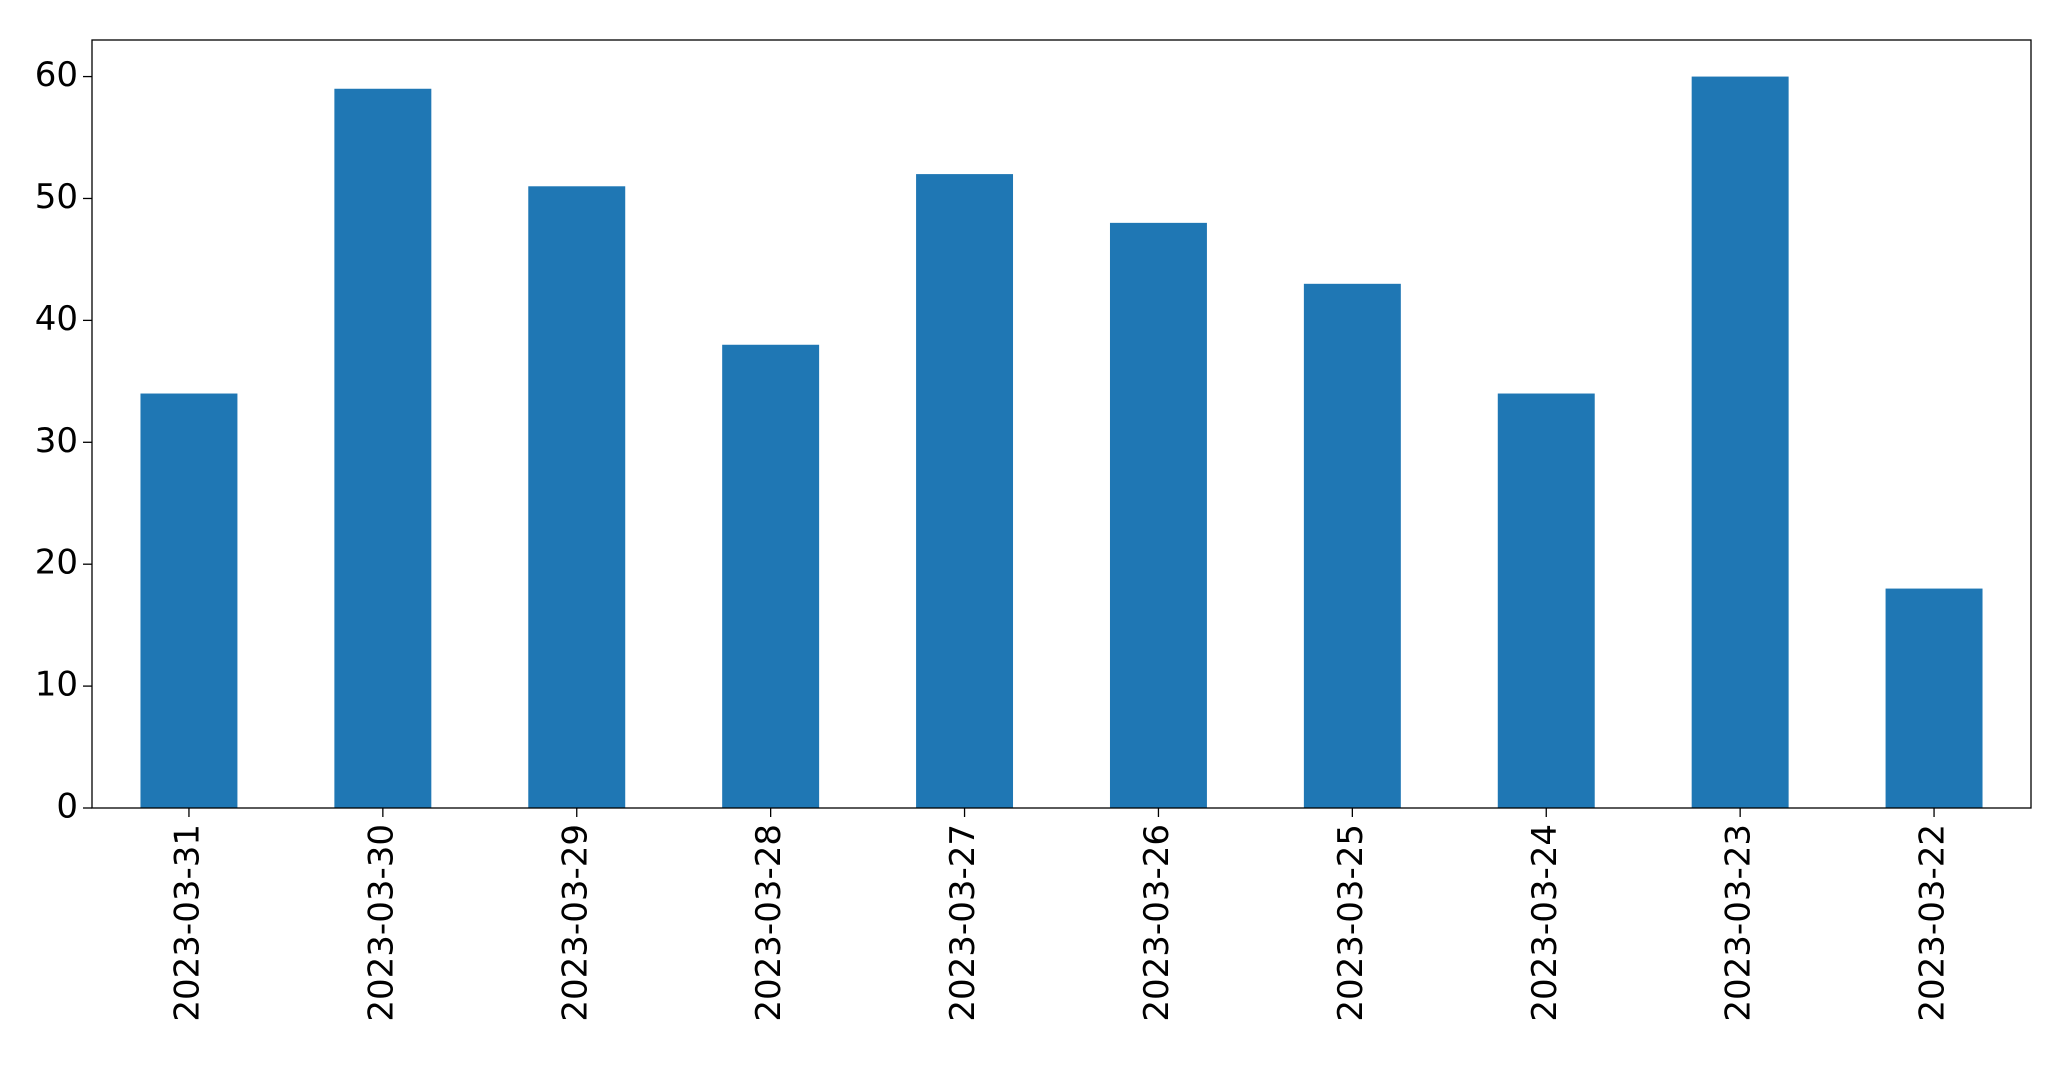  What do you see at coordinates (1157, 923) in the screenshot?
I see `x-tick-label: 2023-03-26` at bounding box center [1157, 923].